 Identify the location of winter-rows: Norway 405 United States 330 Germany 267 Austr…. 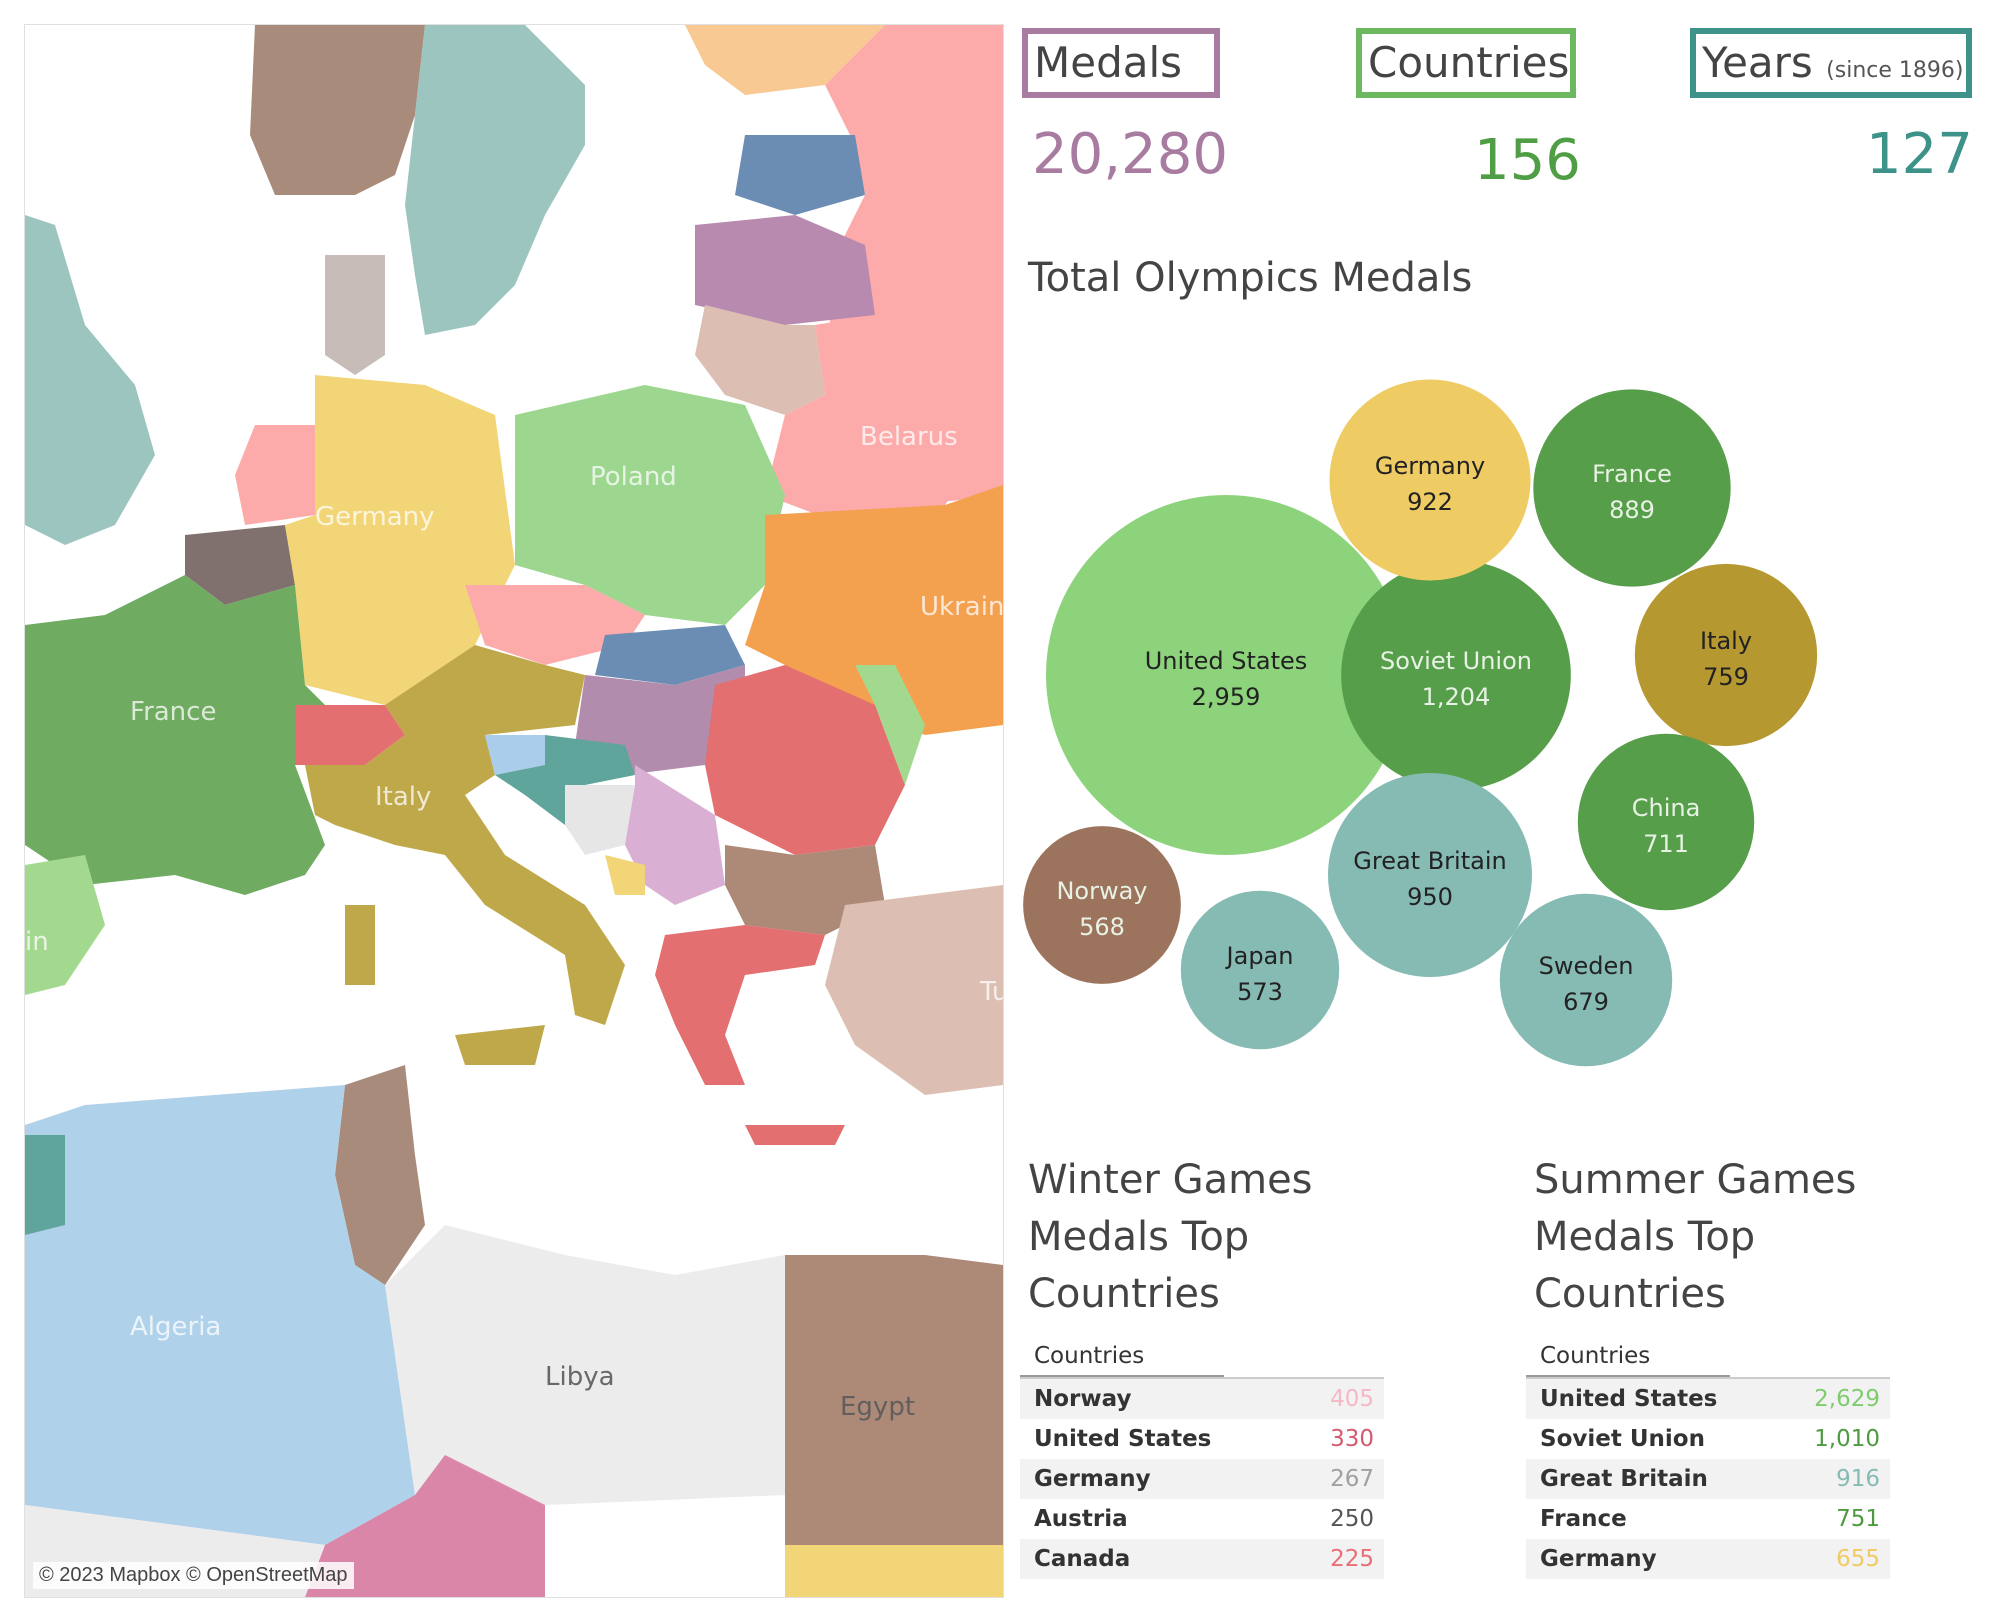
(1202, 1478).